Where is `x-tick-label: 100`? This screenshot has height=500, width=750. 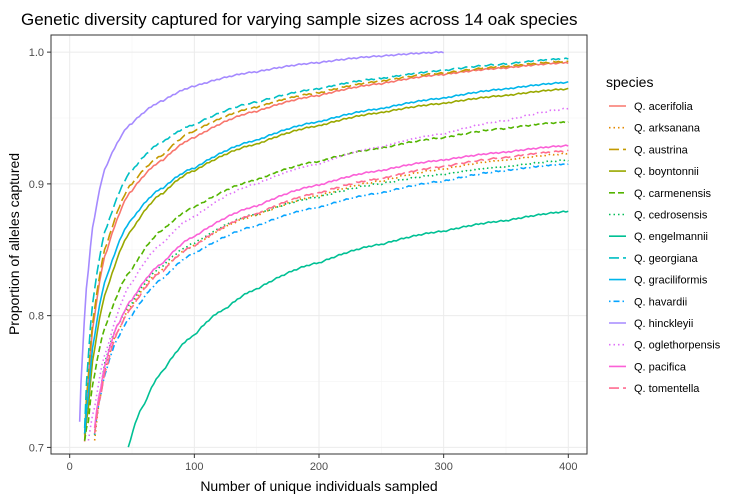 x-tick-label: 100 is located at coordinates (194, 467).